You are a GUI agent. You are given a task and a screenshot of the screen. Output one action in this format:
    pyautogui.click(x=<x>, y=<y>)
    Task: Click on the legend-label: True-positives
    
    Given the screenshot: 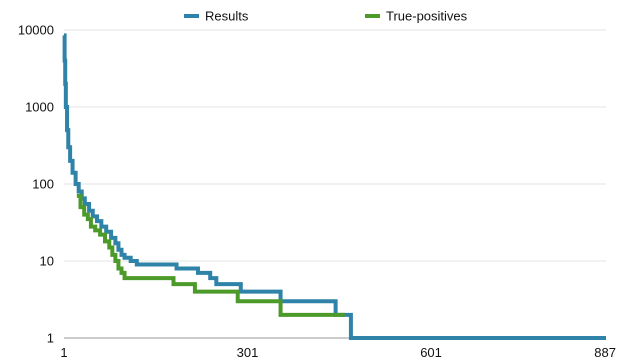 What is the action you would take?
    pyautogui.click(x=427, y=16)
    